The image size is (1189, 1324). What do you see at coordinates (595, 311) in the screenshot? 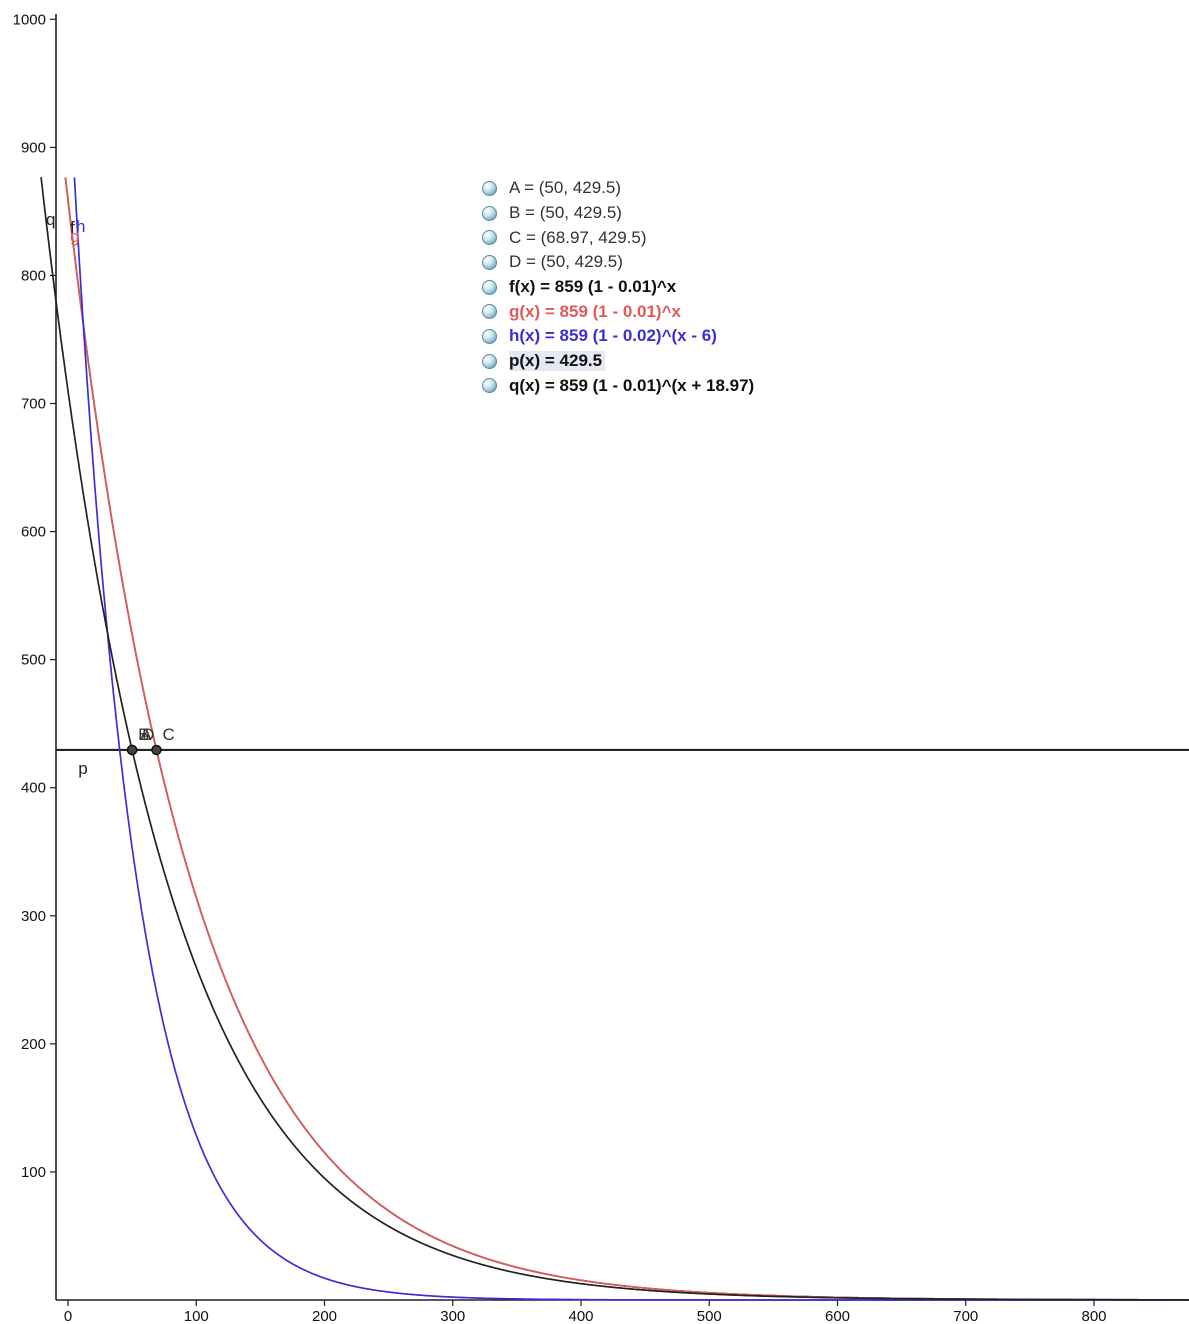
I see `algebra-expression: g(x) = 859 (1 - 0.01)^x` at bounding box center [595, 311].